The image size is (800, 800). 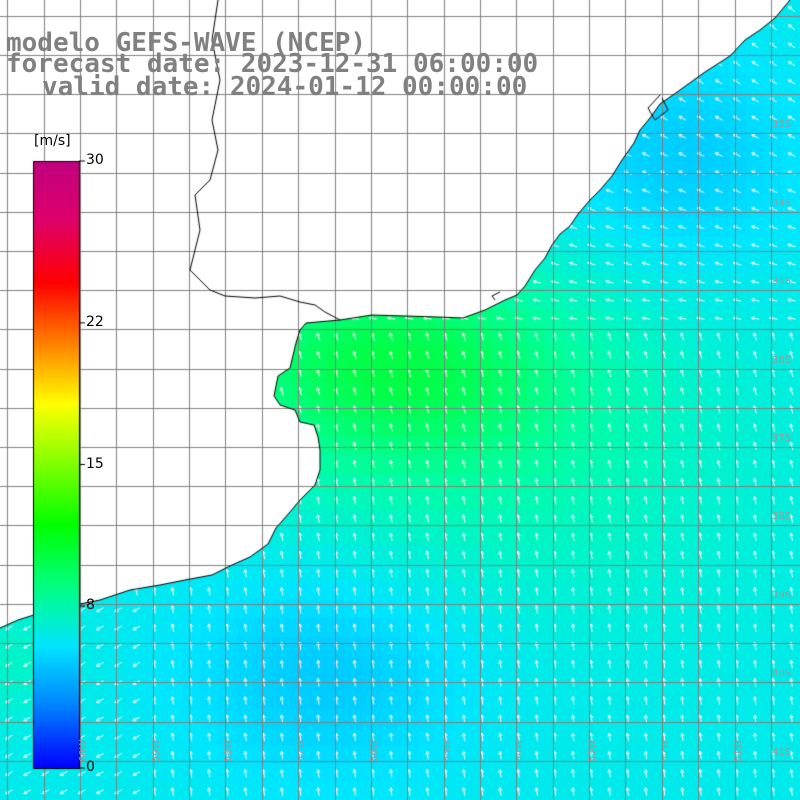 I want to click on longitude-label: 55W, so click(x=447, y=750).